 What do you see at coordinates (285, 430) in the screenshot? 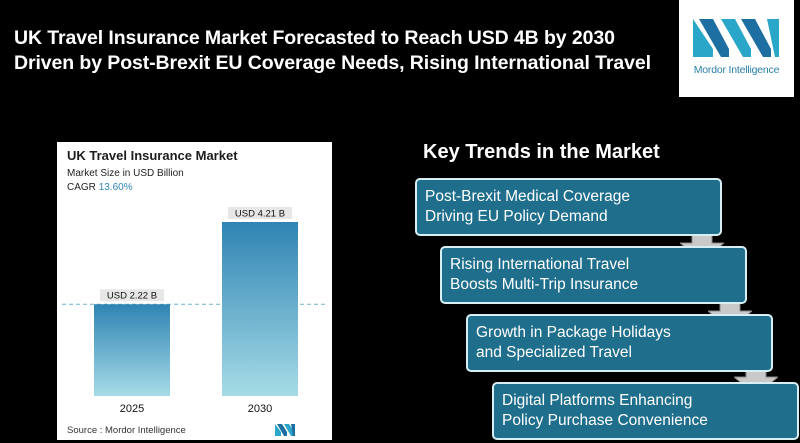
I see `mordor-mini-logo-icon` at bounding box center [285, 430].